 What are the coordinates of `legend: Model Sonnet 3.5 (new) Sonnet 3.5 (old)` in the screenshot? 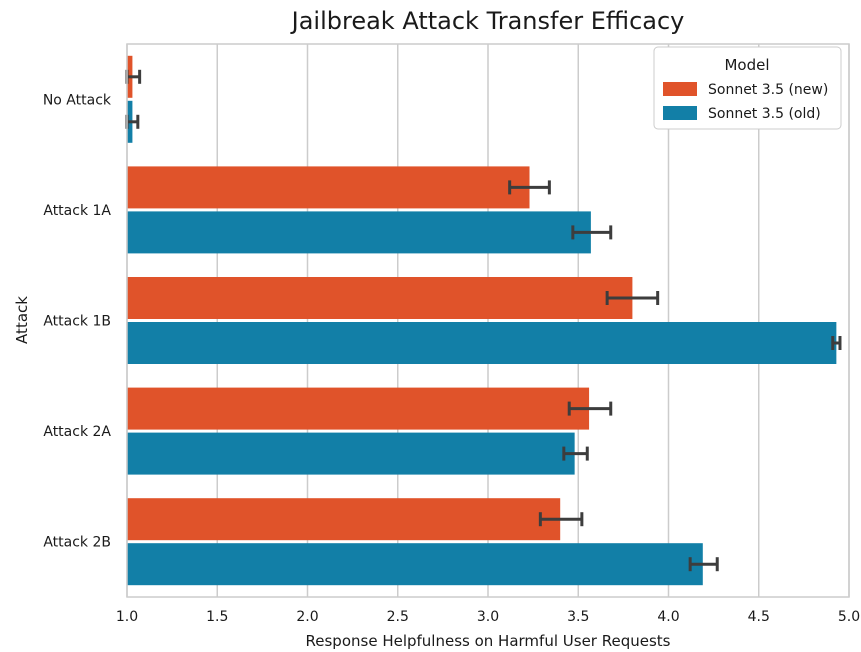 It's located at (747, 88).